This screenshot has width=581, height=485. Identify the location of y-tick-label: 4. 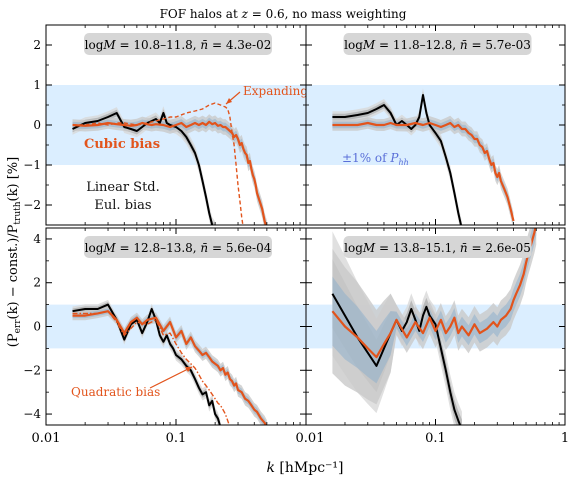
(37, 239).